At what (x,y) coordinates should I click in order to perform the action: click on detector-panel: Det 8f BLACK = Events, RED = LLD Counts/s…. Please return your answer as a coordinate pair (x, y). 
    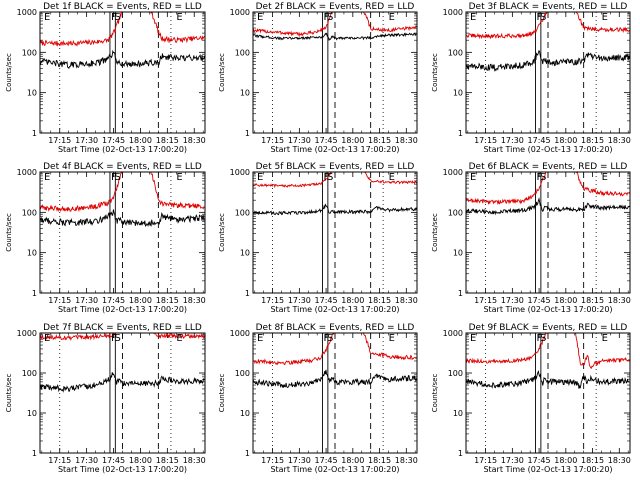
    Looking at the image, I should click on (318, 398).